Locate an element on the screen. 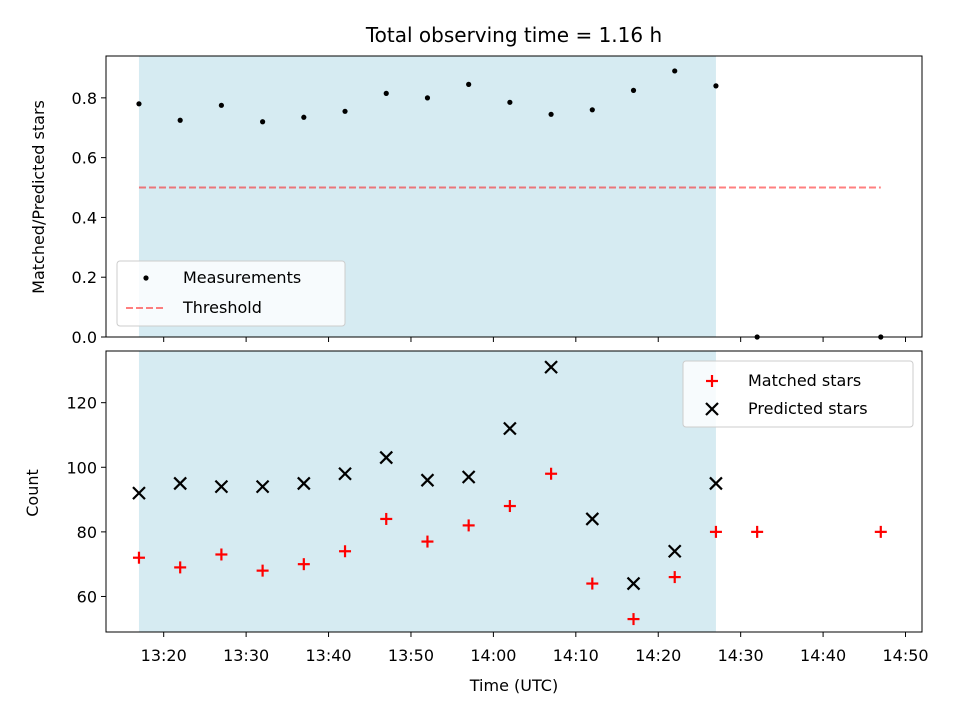  y-tick-label: 0.8 is located at coordinates (84, 98).